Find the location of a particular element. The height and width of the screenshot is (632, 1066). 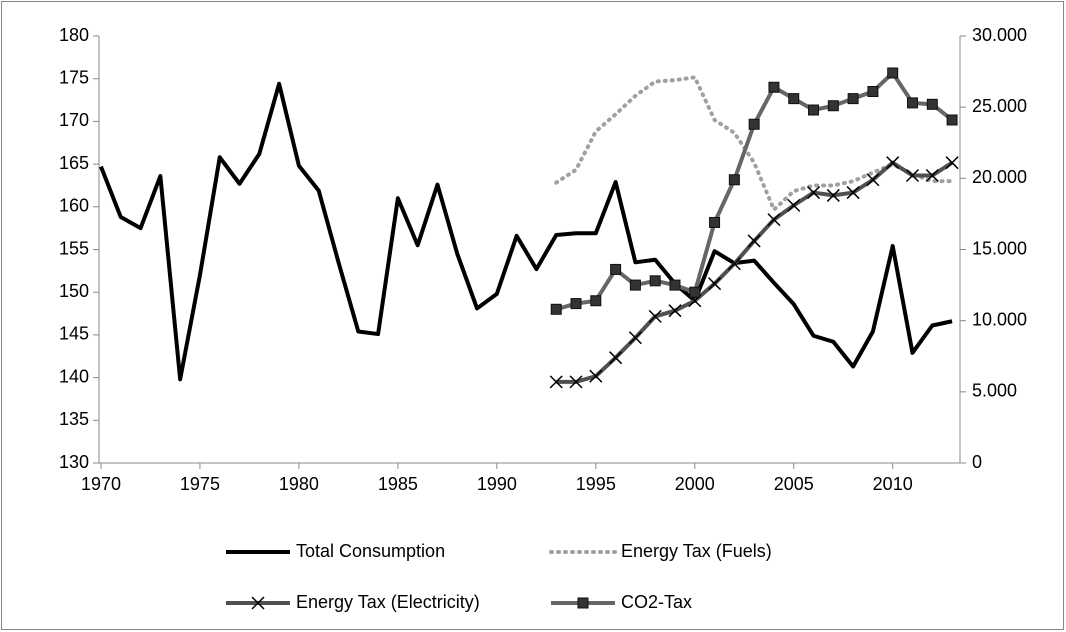

y-tick-label: 180 is located at coordinates (74, 35).